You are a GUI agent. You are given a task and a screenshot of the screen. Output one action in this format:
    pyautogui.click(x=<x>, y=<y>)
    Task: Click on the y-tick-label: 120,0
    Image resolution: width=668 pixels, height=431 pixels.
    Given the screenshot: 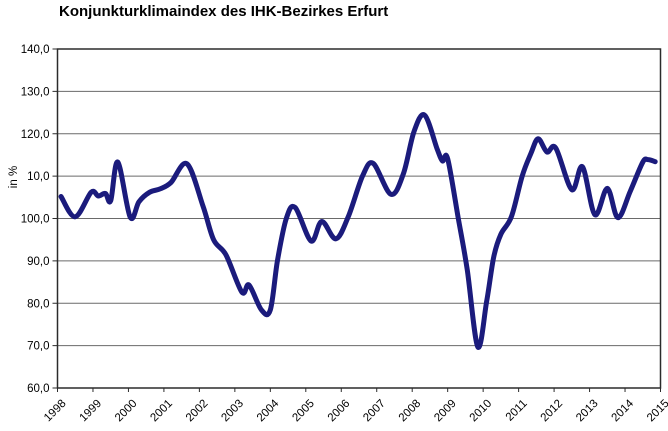 What is the action you would take?
    pyautogui.click(x=35, y=135)
    